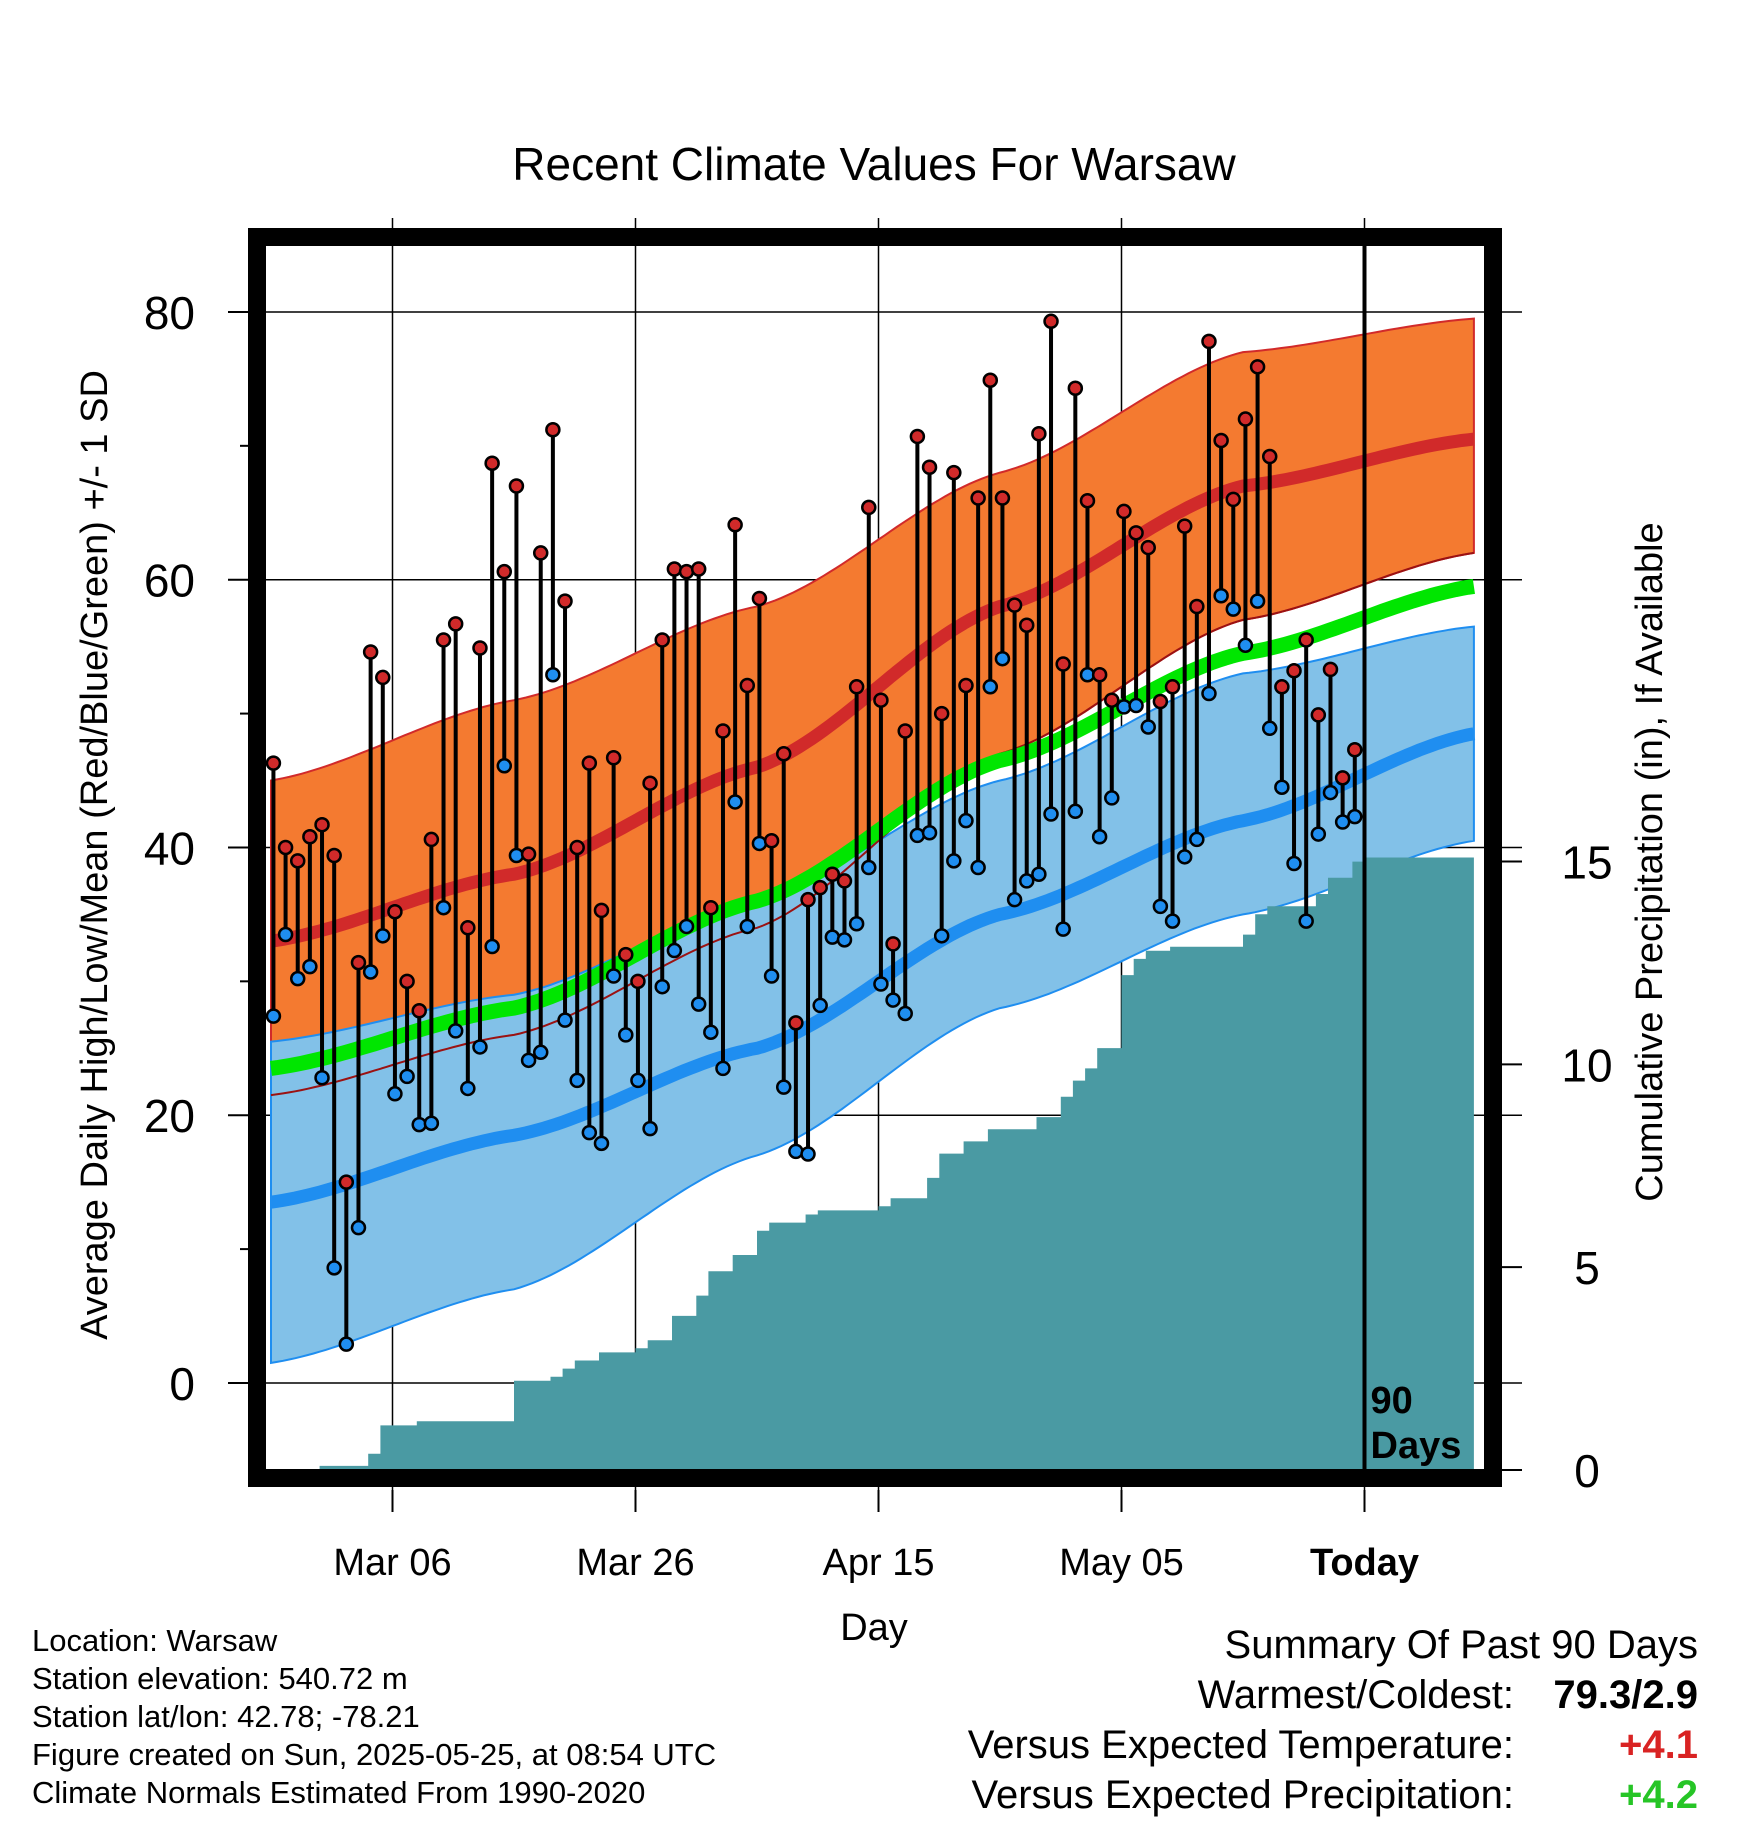 The width and height of the screenshot is (1748, 1828). Describe the element at coordinates (1355, 1695) in the screenshot. I see `warmest-coldest-label: Warmest/Coldest:` at that location.